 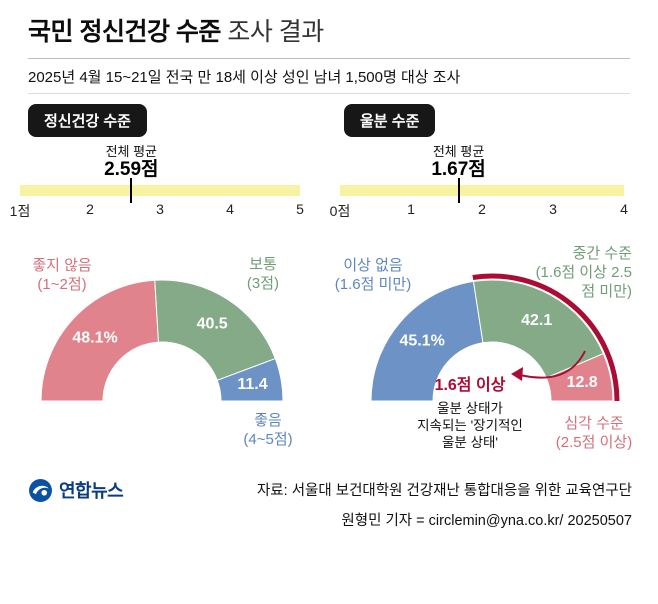 What do you see at coordinates (470, 385) in the screenshot?
I see `threshold-label: 1.6점 이상` at bounding box center [470, 385].